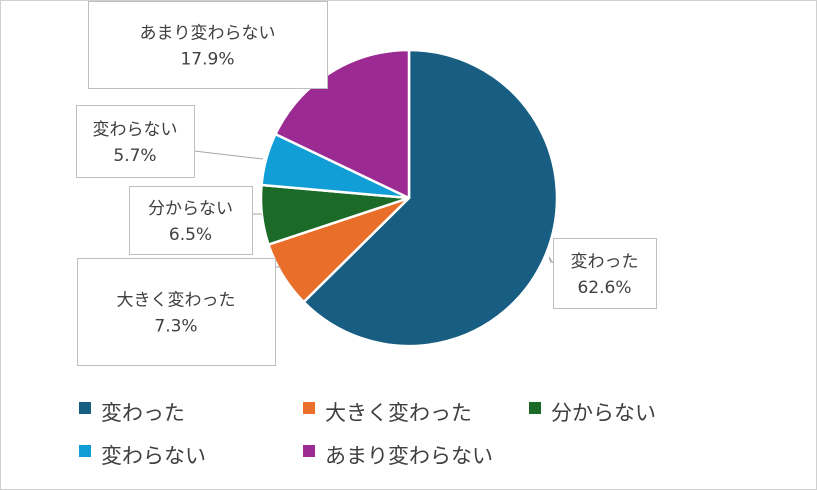 This screenshot has height=490, width=817. I want to click on callout-slice-5: あまり変わらない 17.9%, so click(208, 45).